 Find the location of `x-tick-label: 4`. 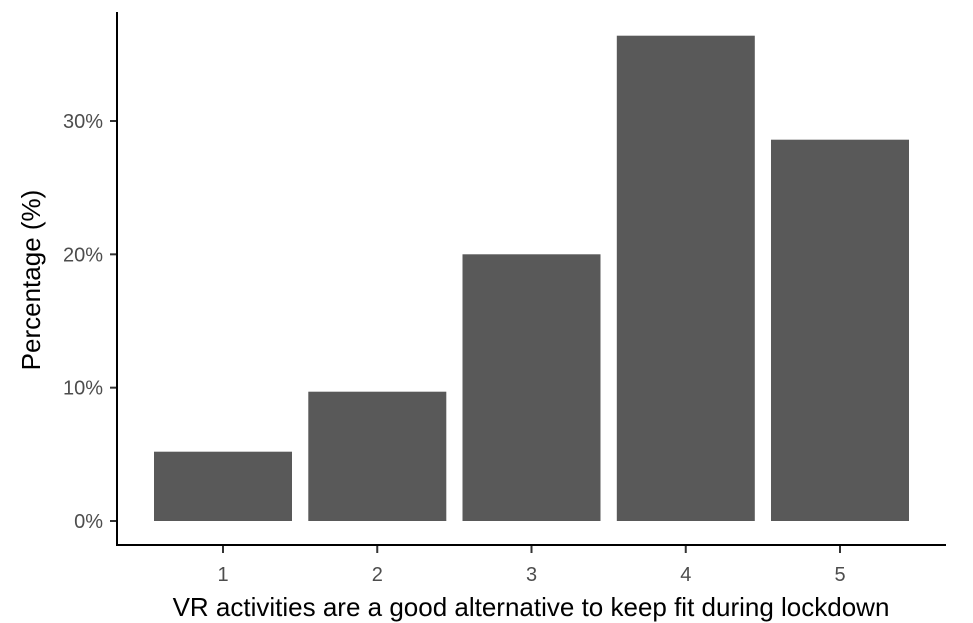

x-tick-label: 4 is located at coordinates (685, 575).